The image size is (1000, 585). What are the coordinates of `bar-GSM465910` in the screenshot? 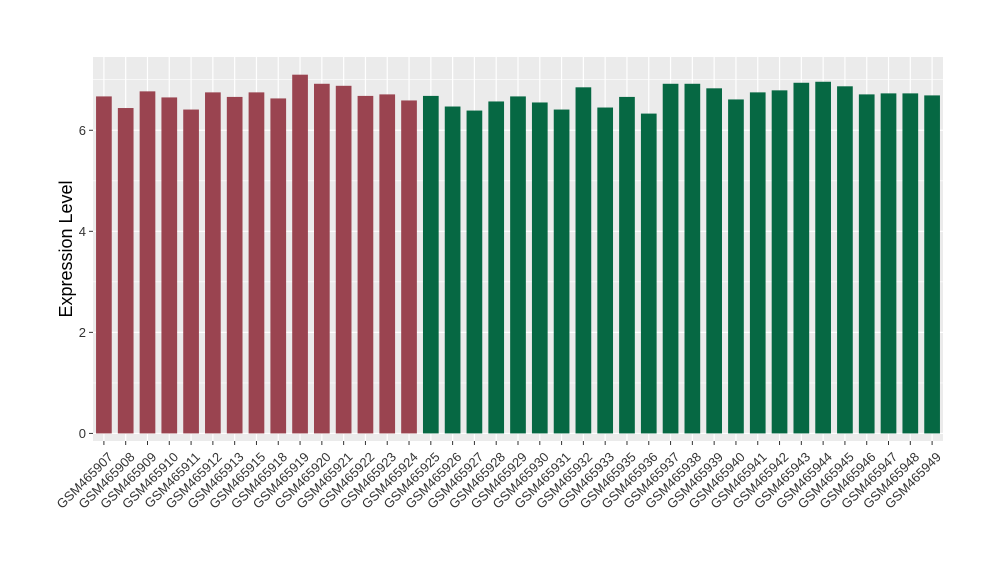 It's located at (169, 265).